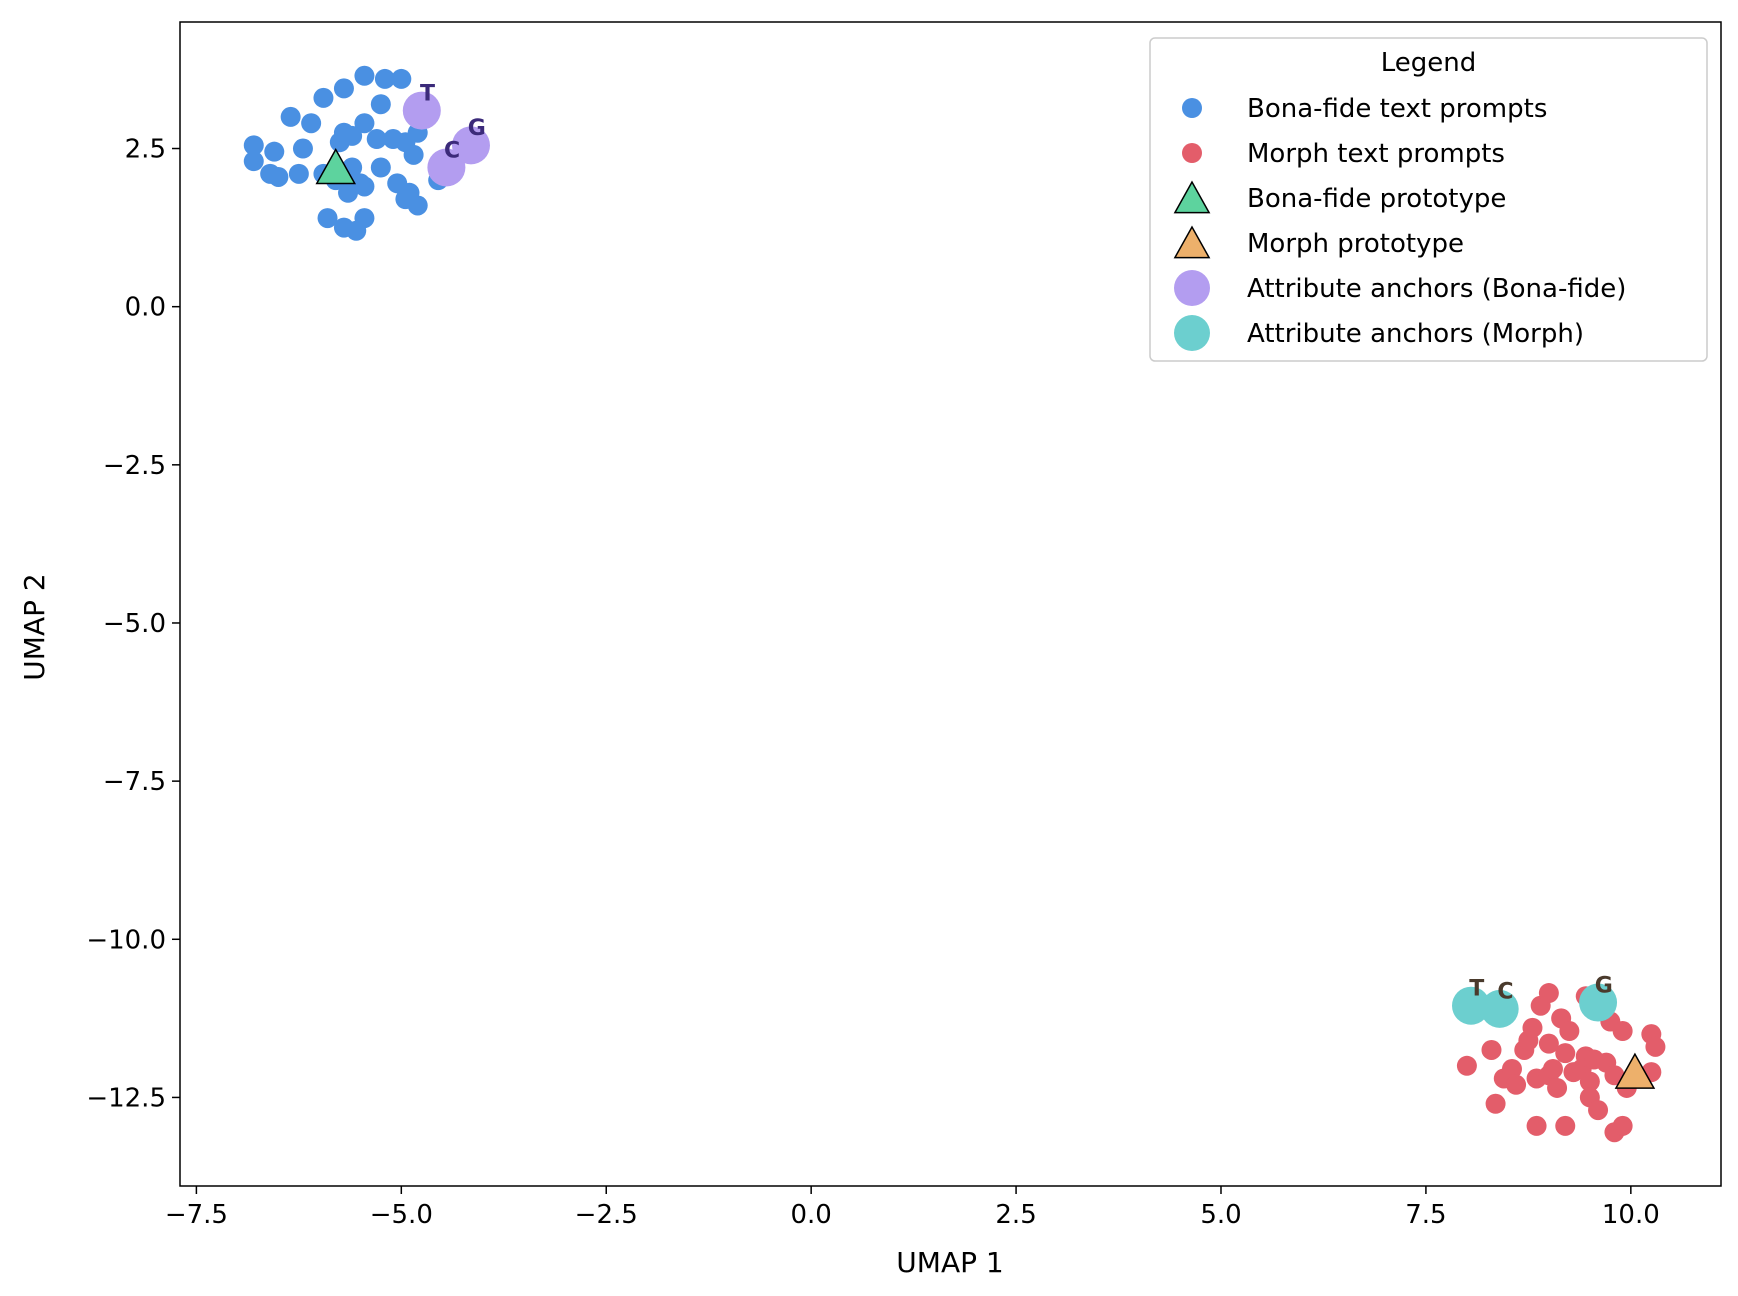 This screenshot has height=1296, width=1738. Describe the element at coordinates (1425, 1215) in the screenshot. I see `x-tick-label: 7.5` at that location.